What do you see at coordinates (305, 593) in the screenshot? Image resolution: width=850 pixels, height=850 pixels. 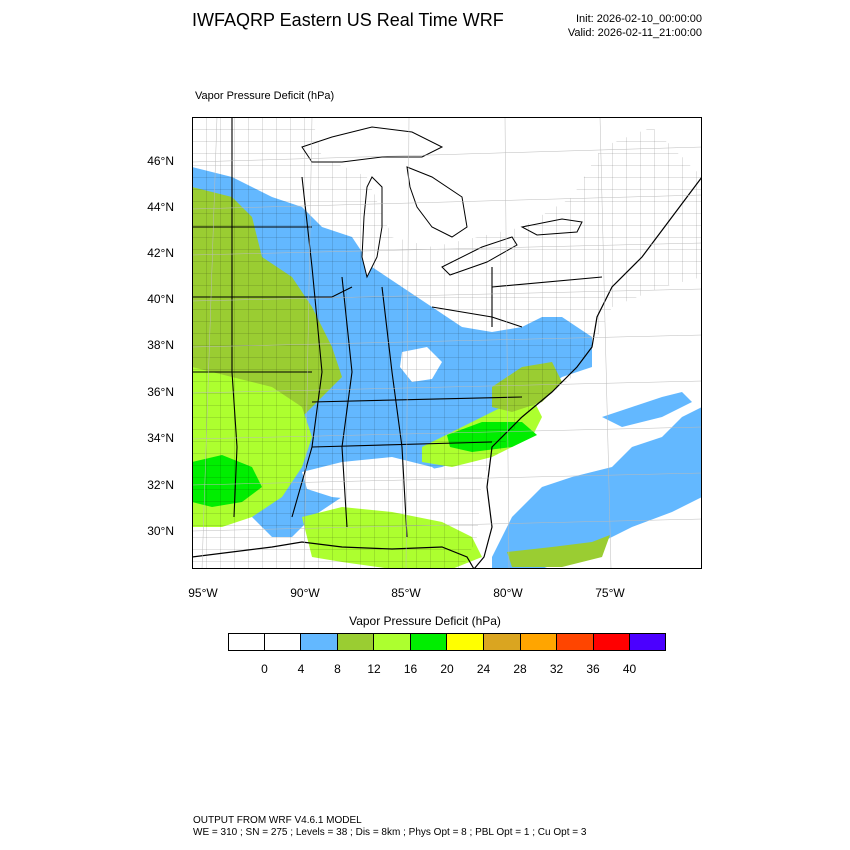 I see `lon-label-90: 90°W` at bounding box center [305, 593].